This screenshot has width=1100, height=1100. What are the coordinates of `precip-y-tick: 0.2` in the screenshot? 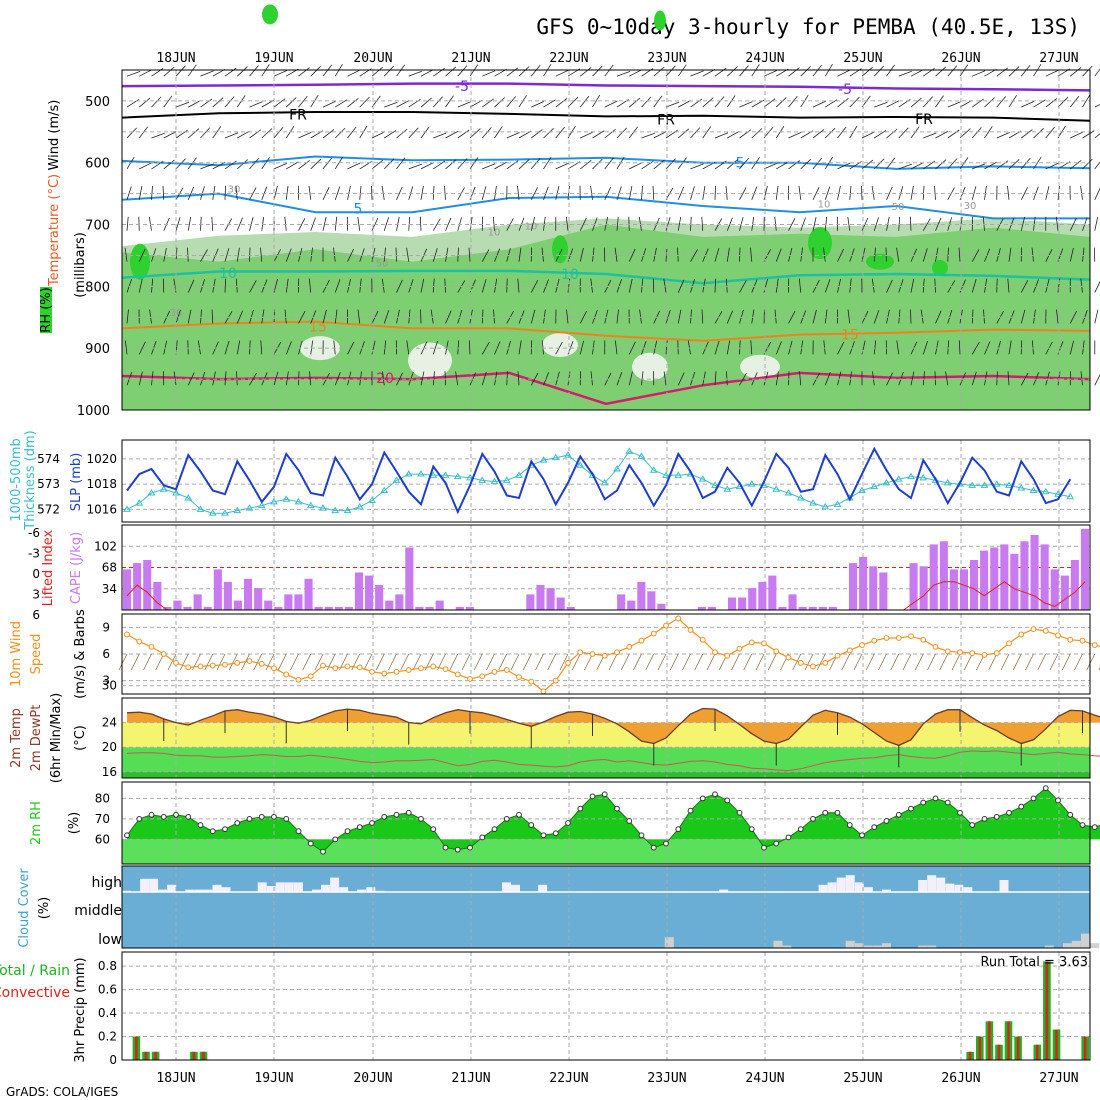 It's located at (107, 1037).